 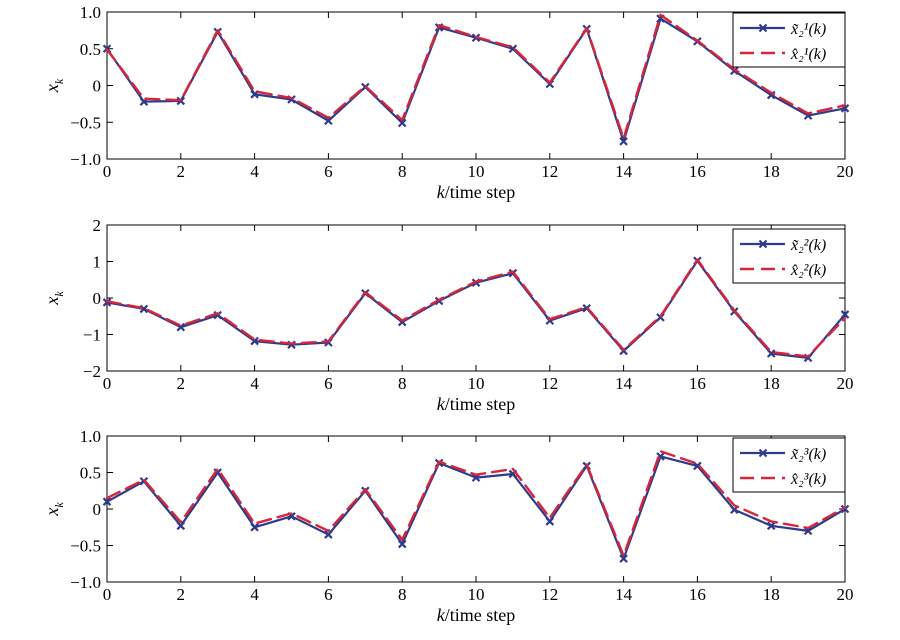 I want to click on legend: x̃₂³(k) x̂₂³(k), so click(x=789, y=465).